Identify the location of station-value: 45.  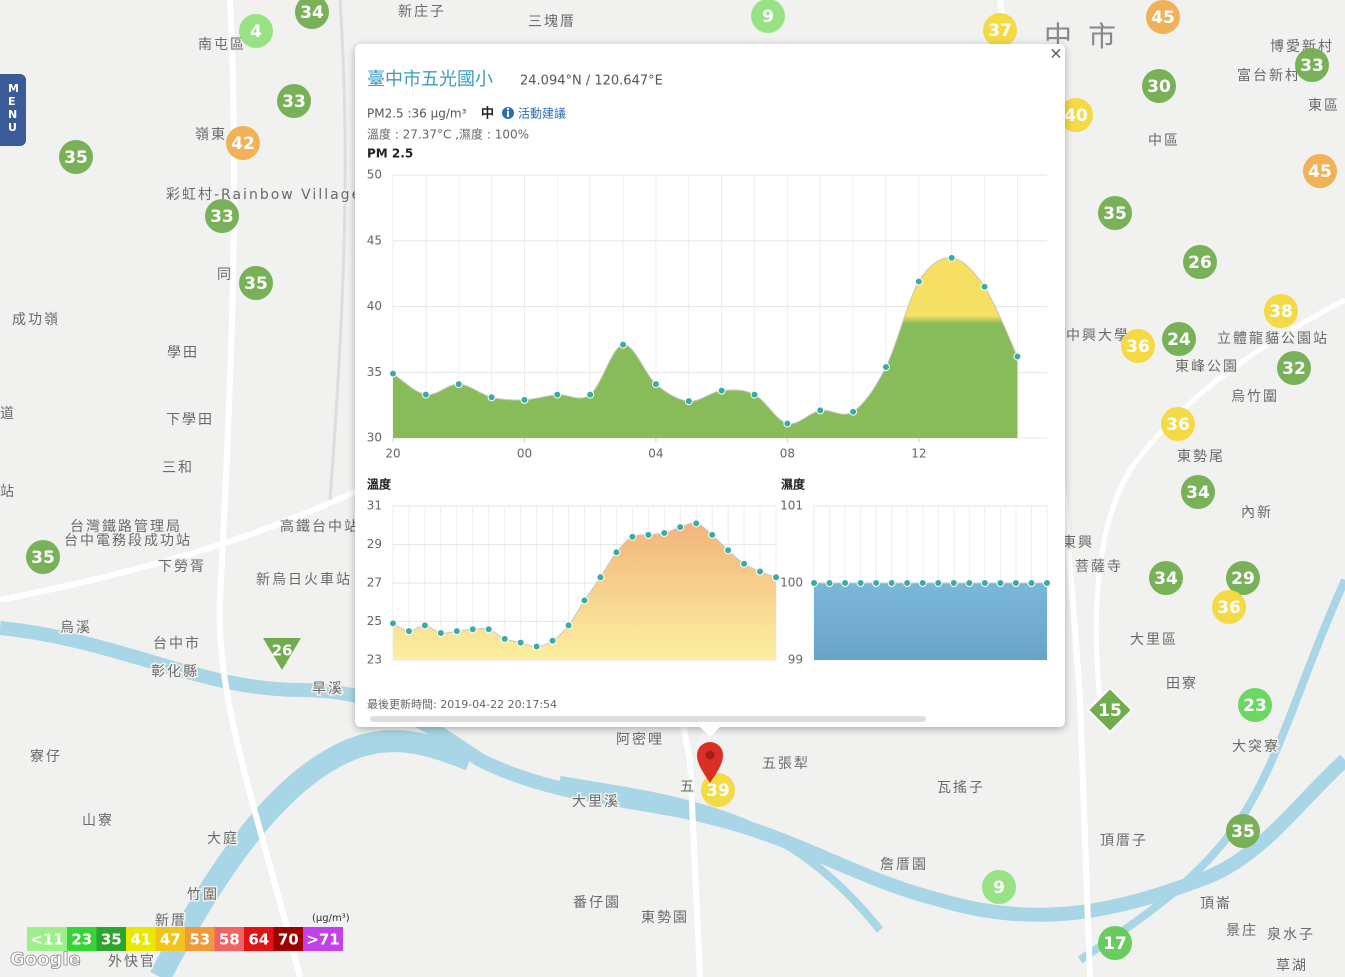
(1320, 172).